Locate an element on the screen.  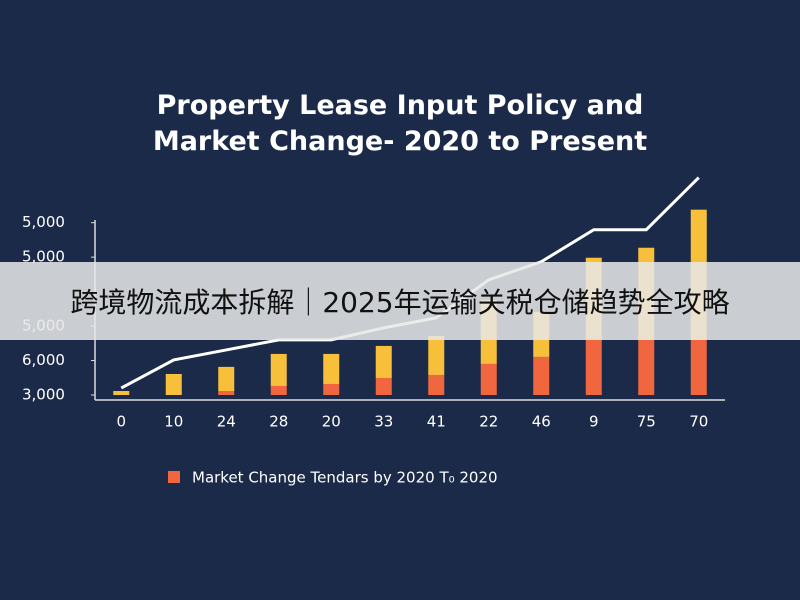
x-tick-label: 22 is located at coordinates (488, 422).